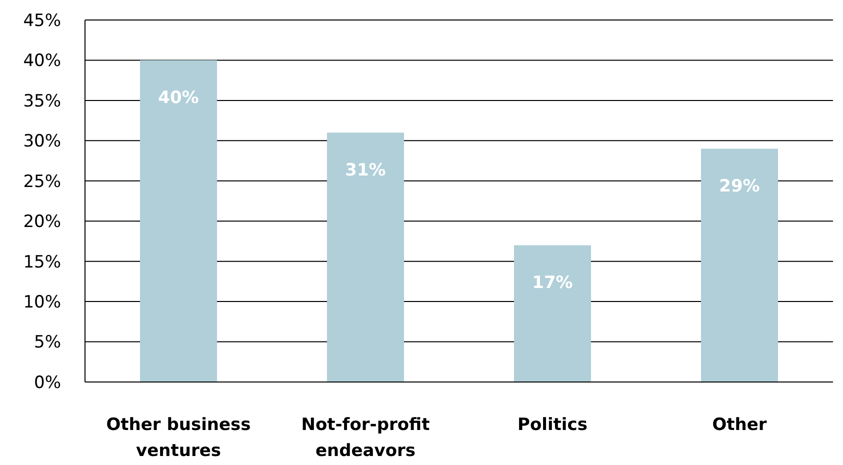 The image size is (843, 465). What do you see at coordinates (47, 382) in the screenshot?
I see `y-tick-label: 0%` at bounding box center [47, 382].